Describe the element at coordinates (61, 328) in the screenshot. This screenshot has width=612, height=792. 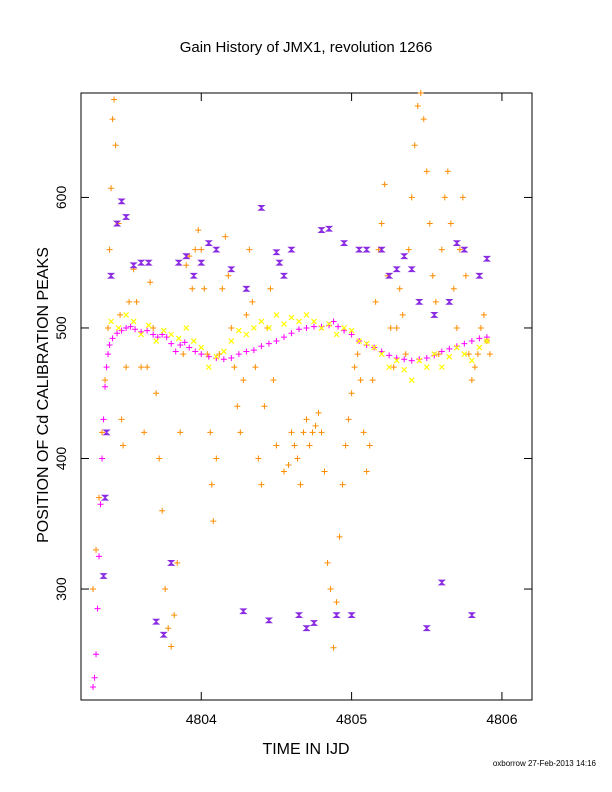
I see `y-tick-label: 500` at that location.